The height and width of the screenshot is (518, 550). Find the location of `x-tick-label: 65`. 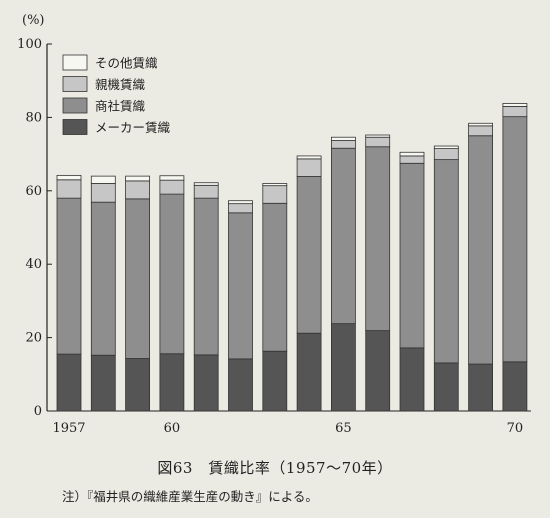

x-tick-label: 65 is located at coordinates (343, 428).